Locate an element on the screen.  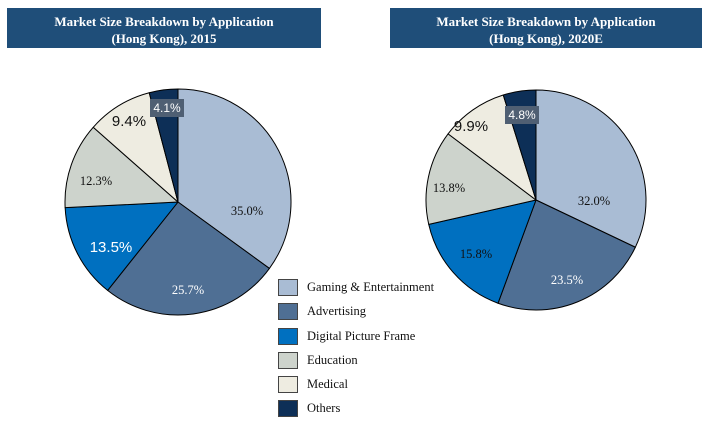
data-label-2015-others: 4.1% is located at coordinates (167, 108).